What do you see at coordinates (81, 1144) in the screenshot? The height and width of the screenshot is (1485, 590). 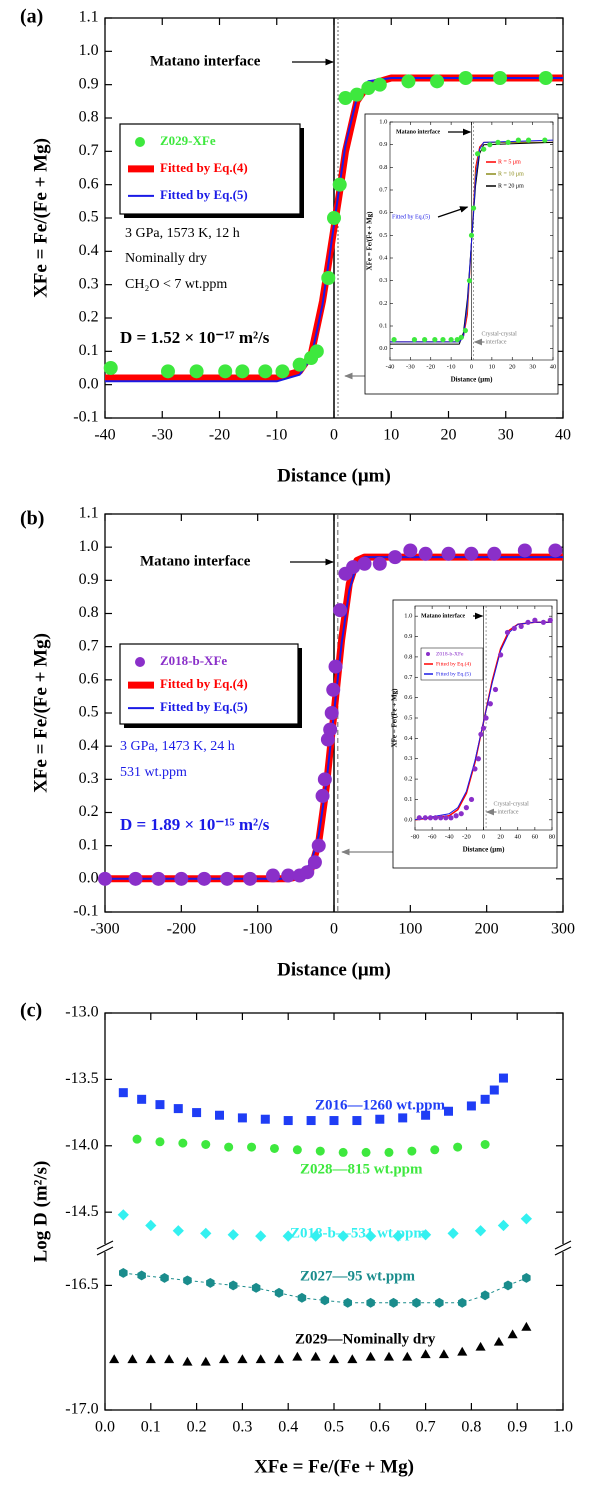 I see `y-tick-label: -14.0` at bounding box center [81, 1144].